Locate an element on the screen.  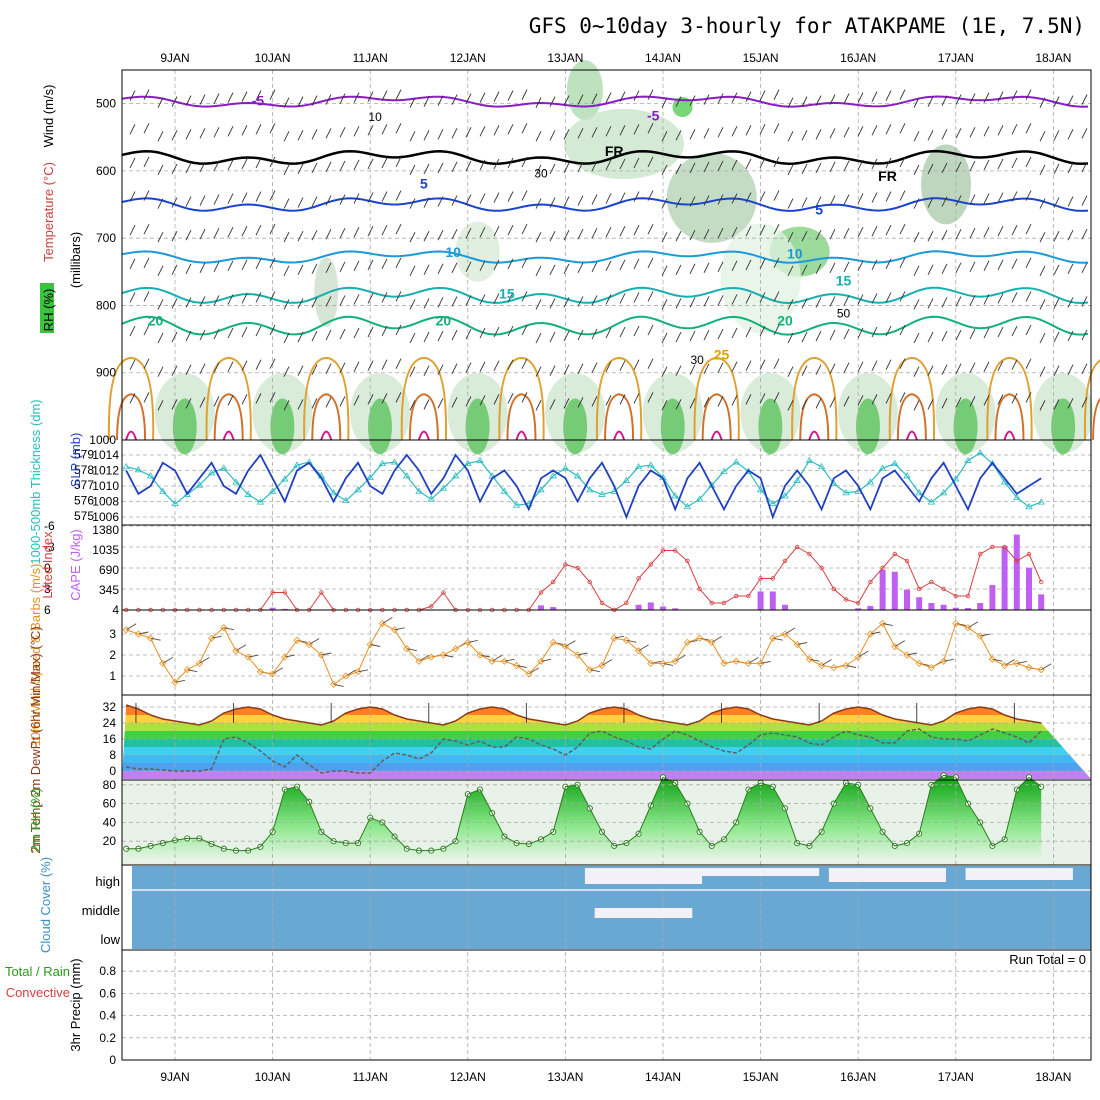
date-label-bottom: 17JAN is located at coordinates (956, 1077).